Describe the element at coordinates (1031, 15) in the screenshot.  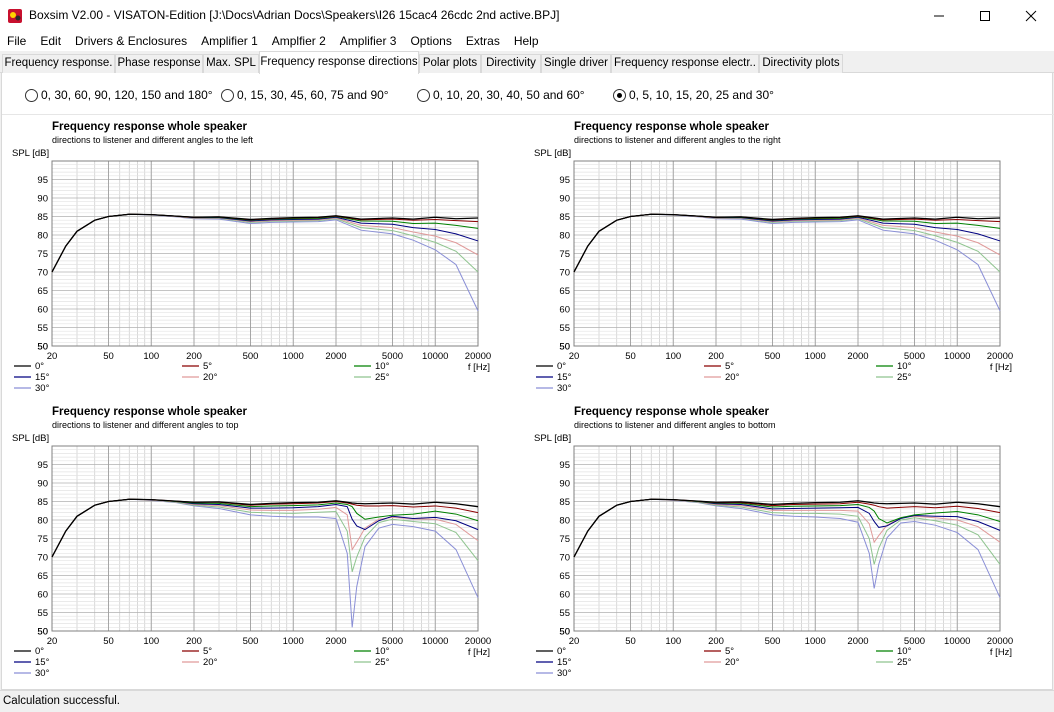
I see `close-icon` at that location.